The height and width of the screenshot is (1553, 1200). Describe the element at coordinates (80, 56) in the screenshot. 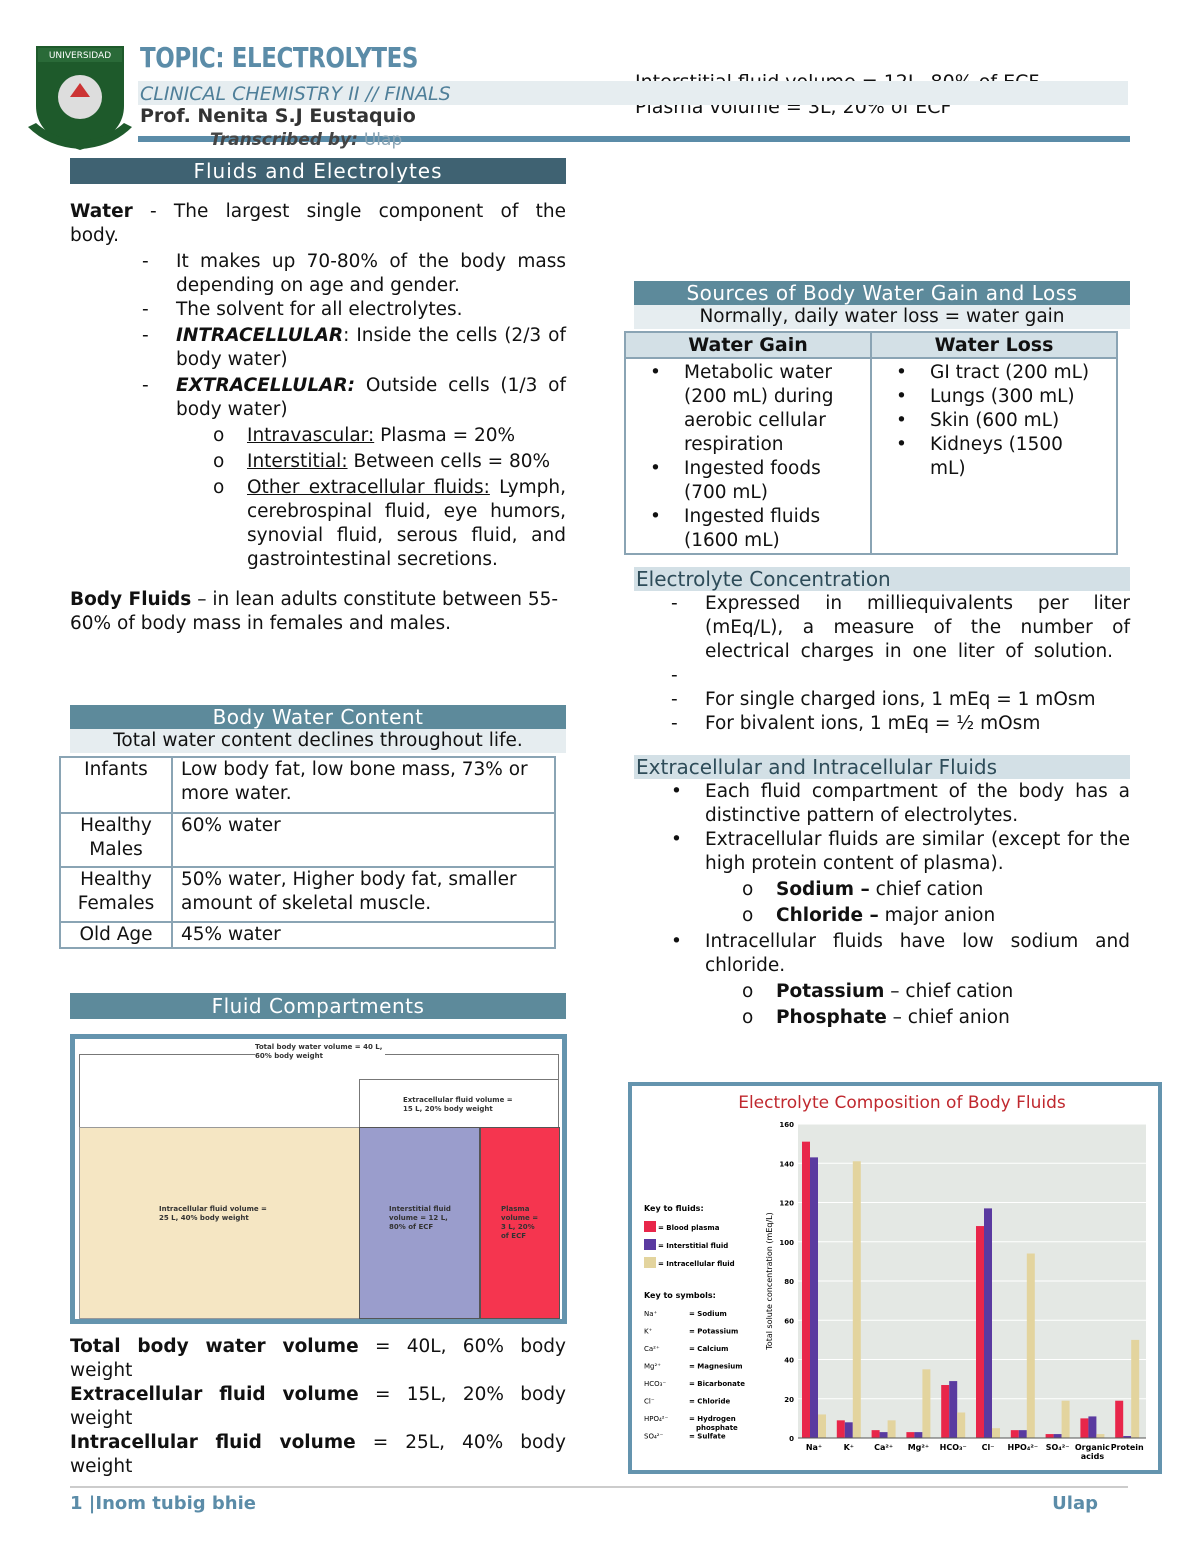

I see `svg-text: UNIVERSIDAD` at that location.